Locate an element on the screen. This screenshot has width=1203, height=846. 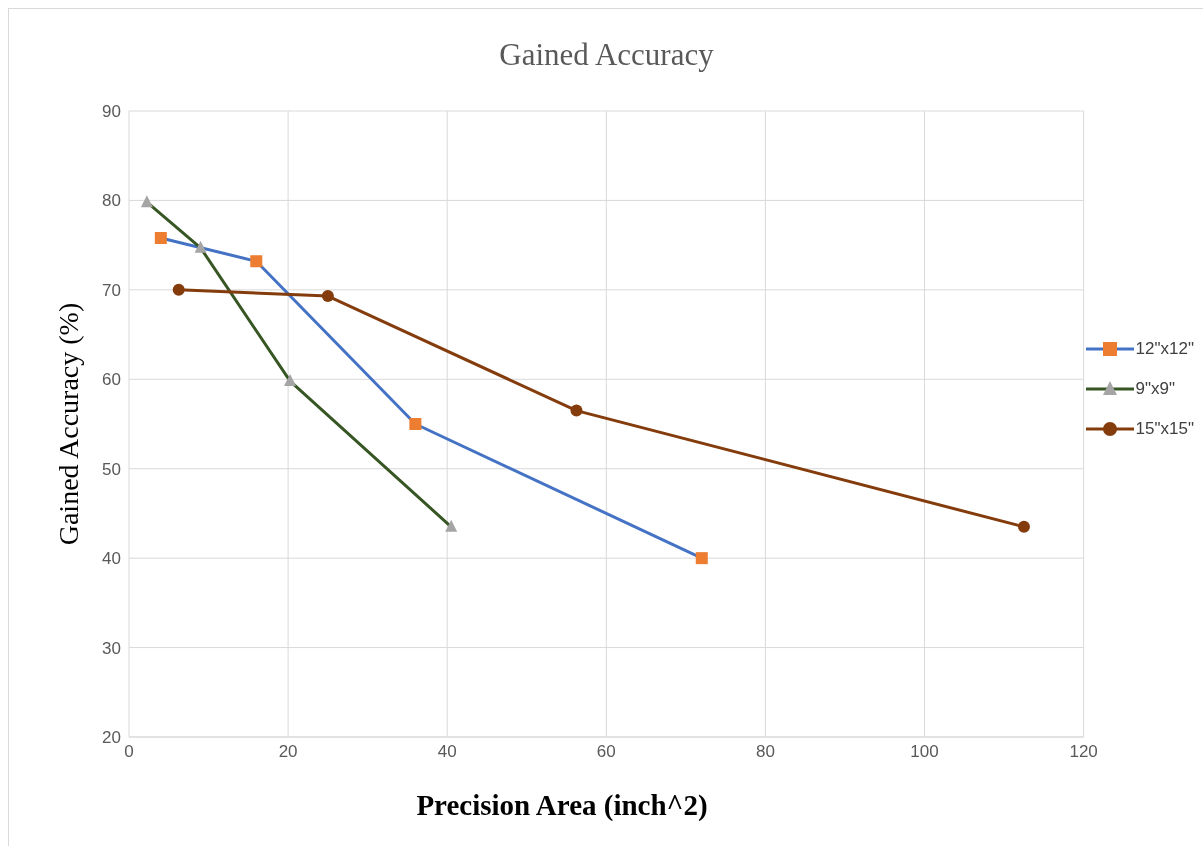
x-axis-title: Precision Area (inch^2) is located at coordinates (562, 805).